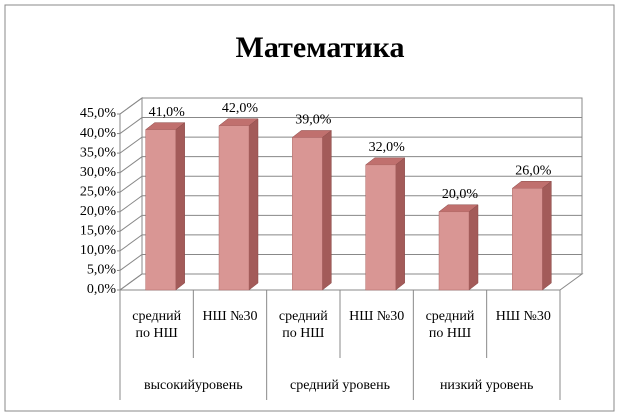  I want to click on y-tick-label: 10,0%, so click(98, 250).